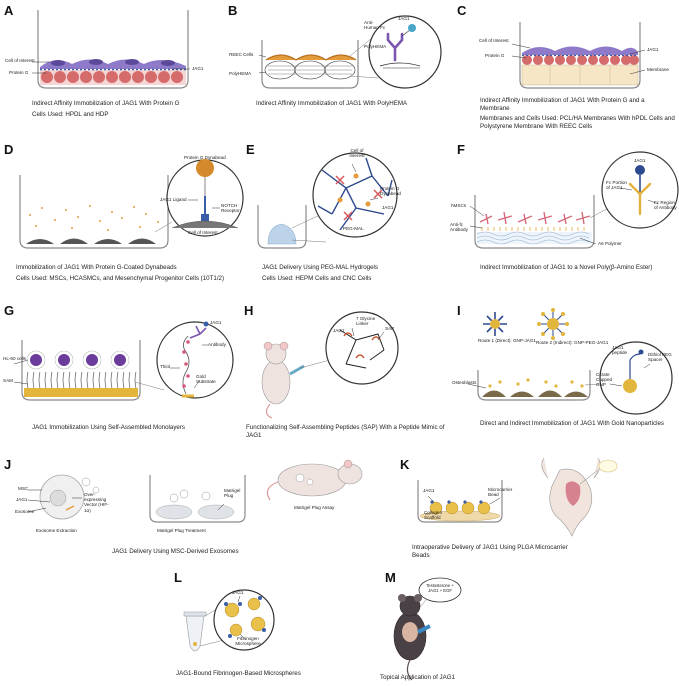  Describe the element at coordinates (238, 673) in the screenshot. I see `caption-l-title: JAG1-Bound Fibrinogen-Based Microspheres` at that location.